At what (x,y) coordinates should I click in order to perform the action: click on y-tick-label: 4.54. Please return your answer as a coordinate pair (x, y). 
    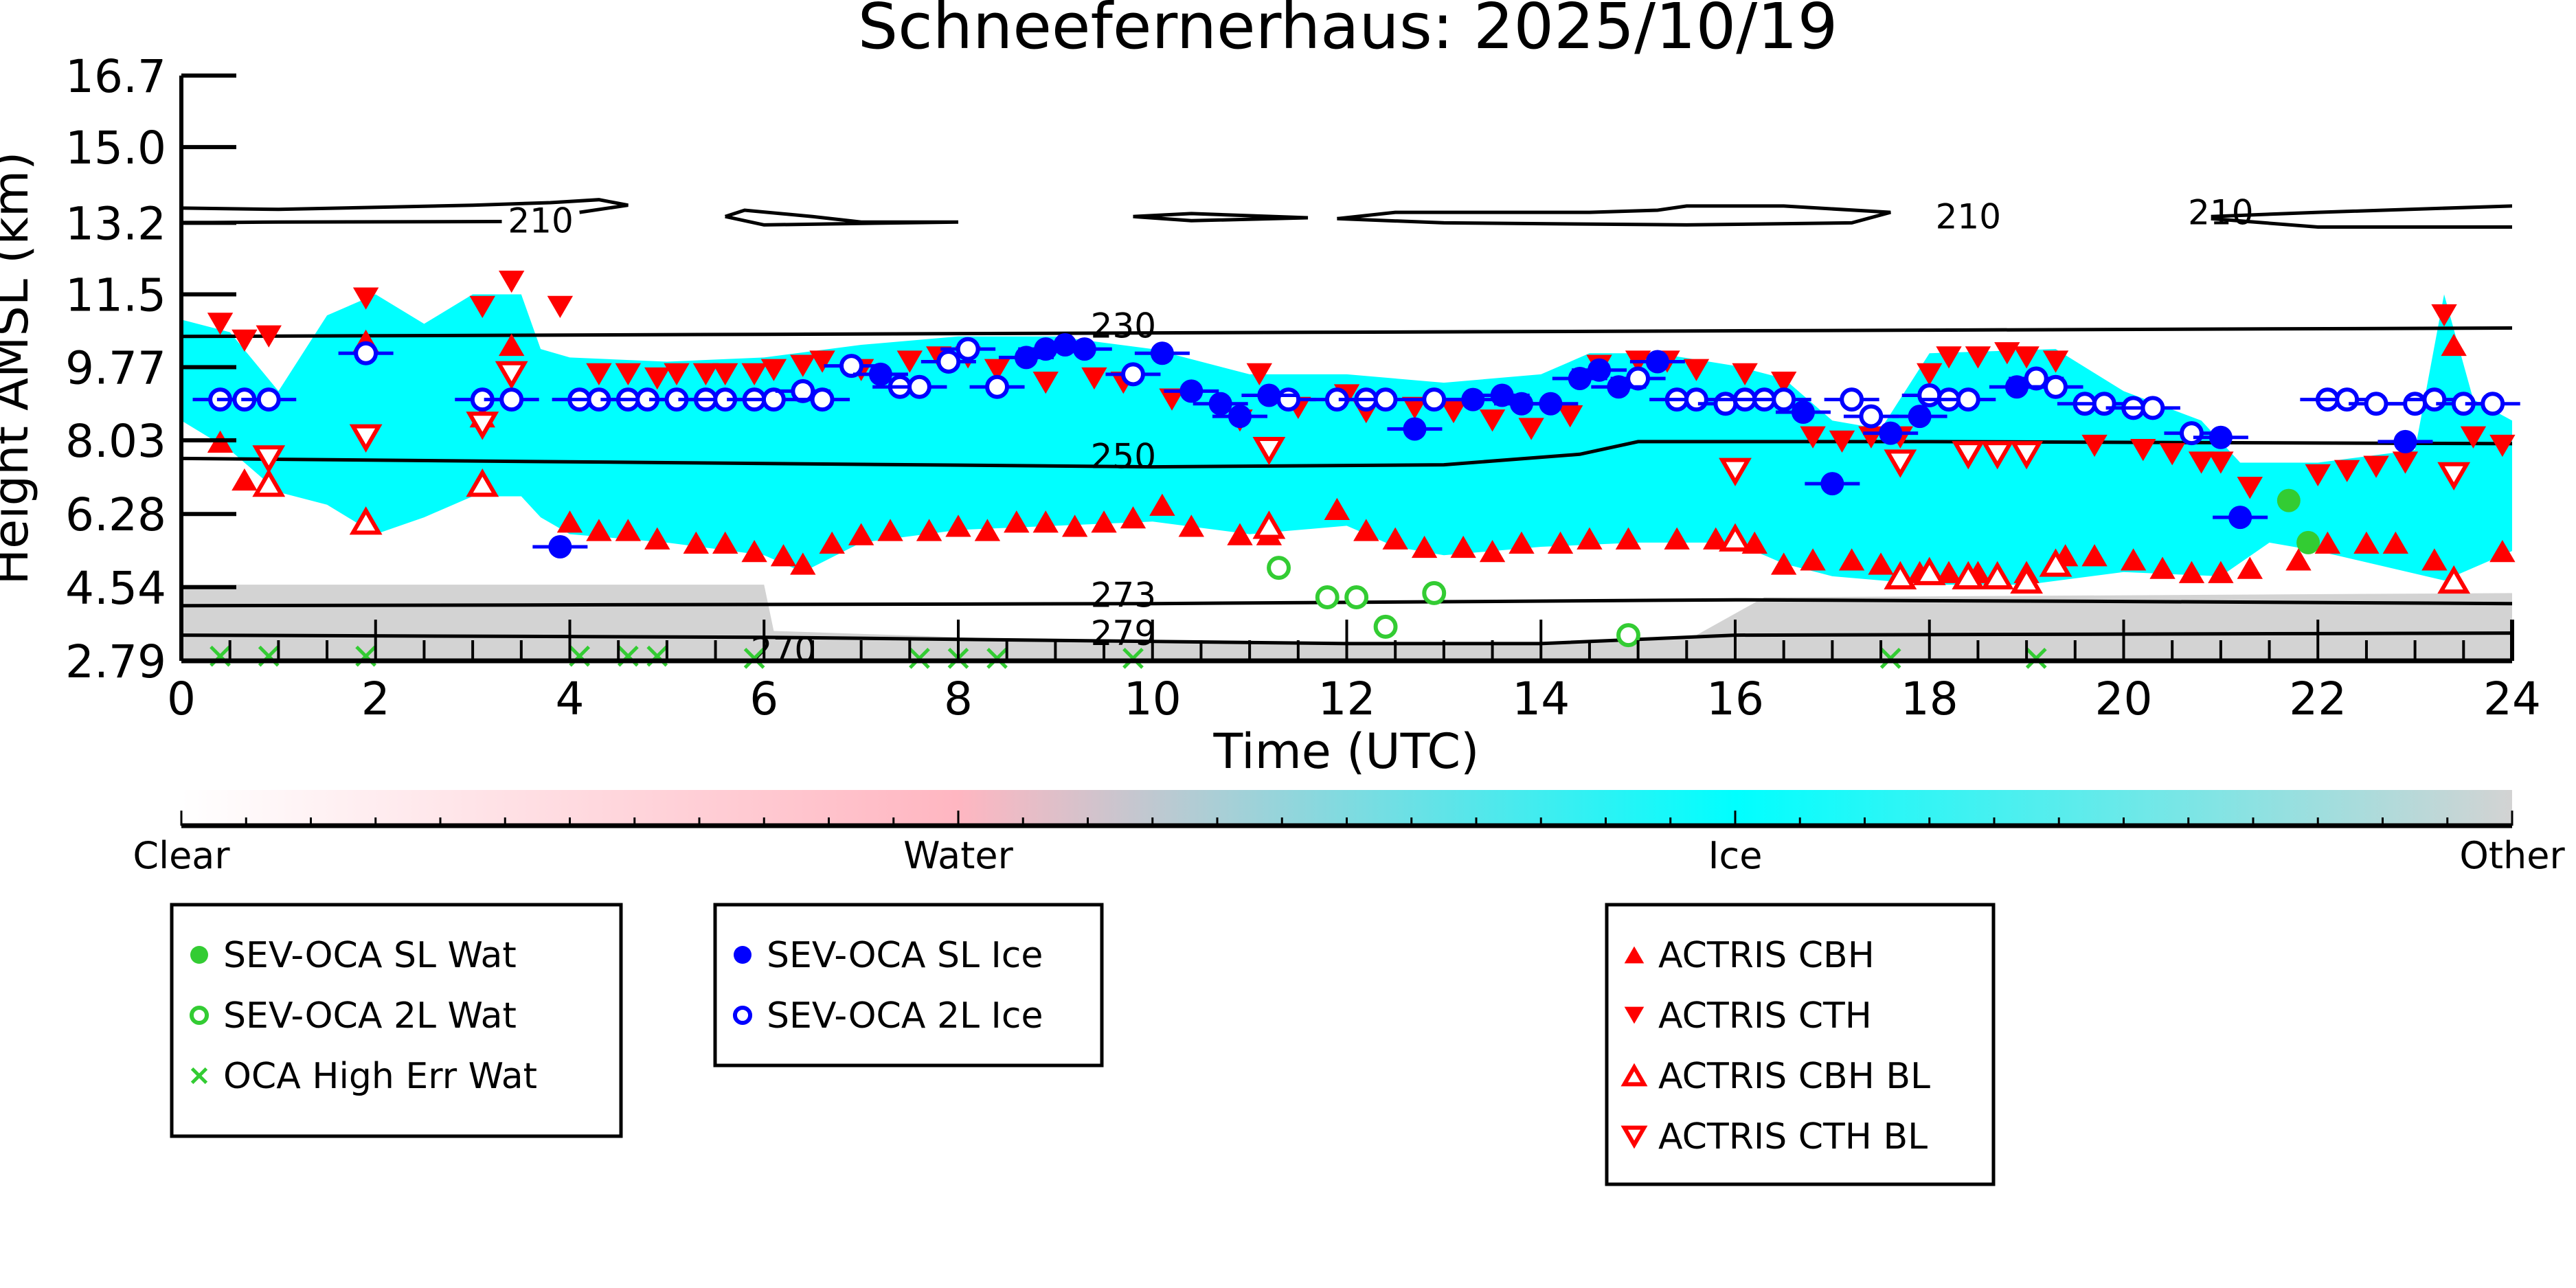
    Looking at the image, I should click on (115, 588).